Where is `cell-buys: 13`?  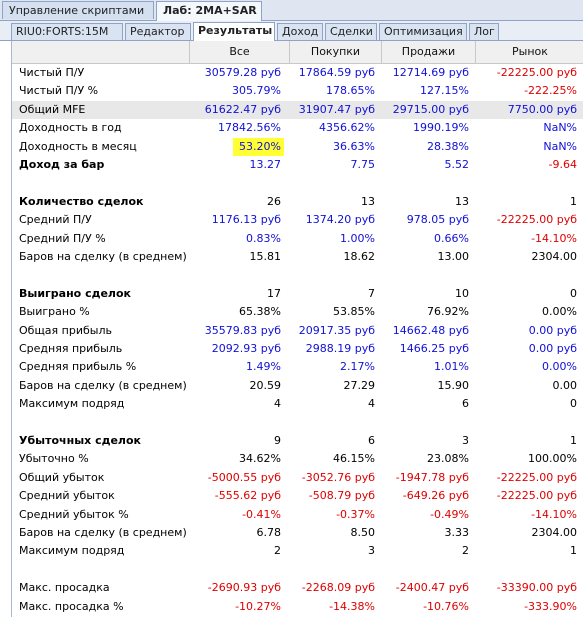 cell-buys: 13 is located at coordinates (368, 201).